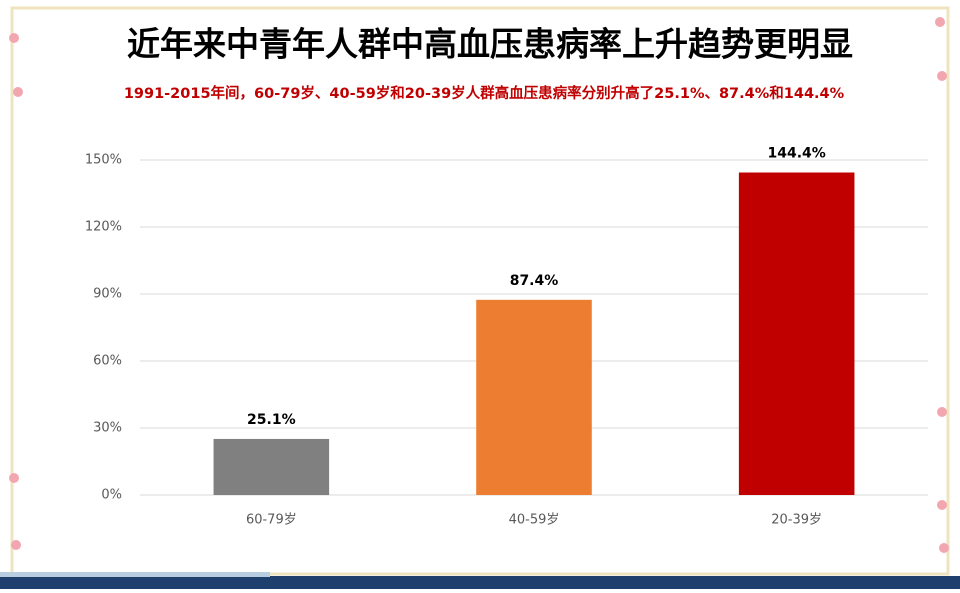 This screenshot has width=960, height=593. Describe the element at coordinates (103, 227) in the screenshot. I see `y-tick-label: 120%` at that location.